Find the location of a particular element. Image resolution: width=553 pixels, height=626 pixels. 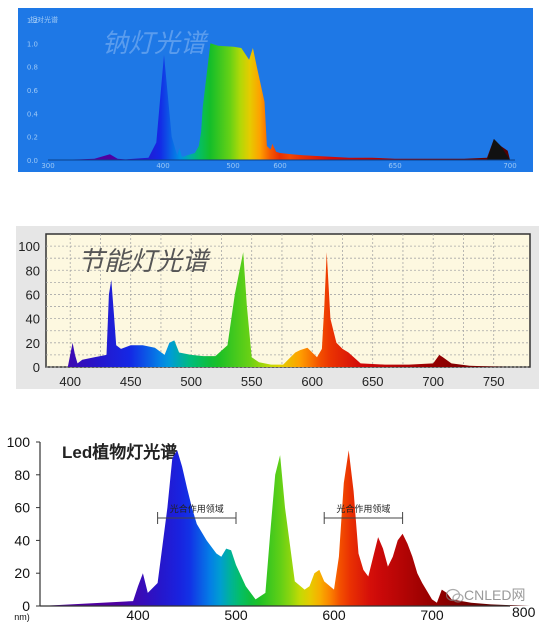

wechat-icon is located at coordinates (455, 595).